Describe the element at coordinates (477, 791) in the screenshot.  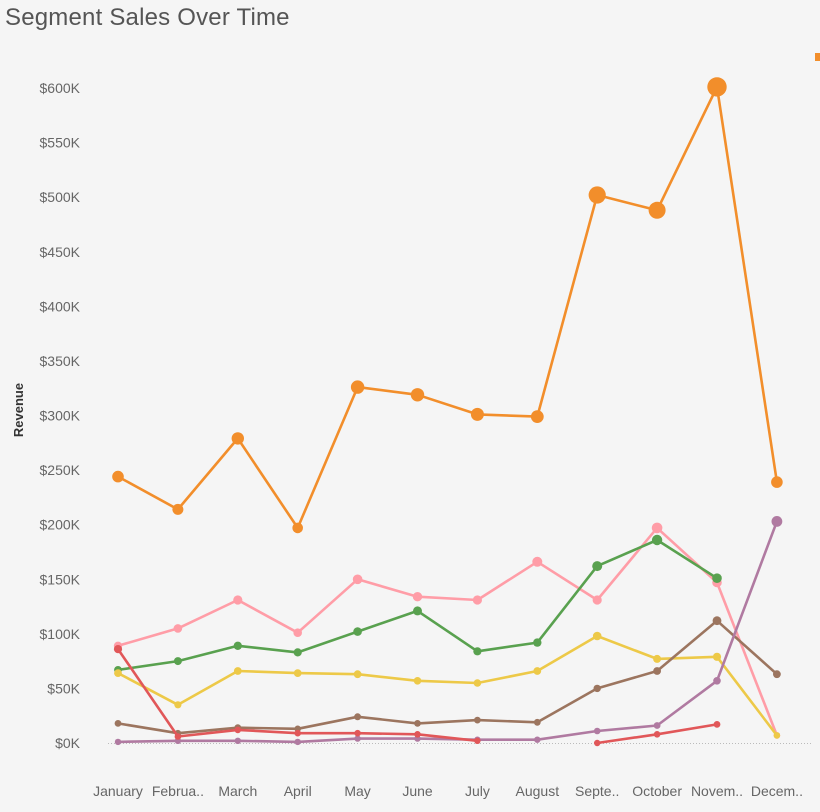
I see `x-tick-label: July` at that location.